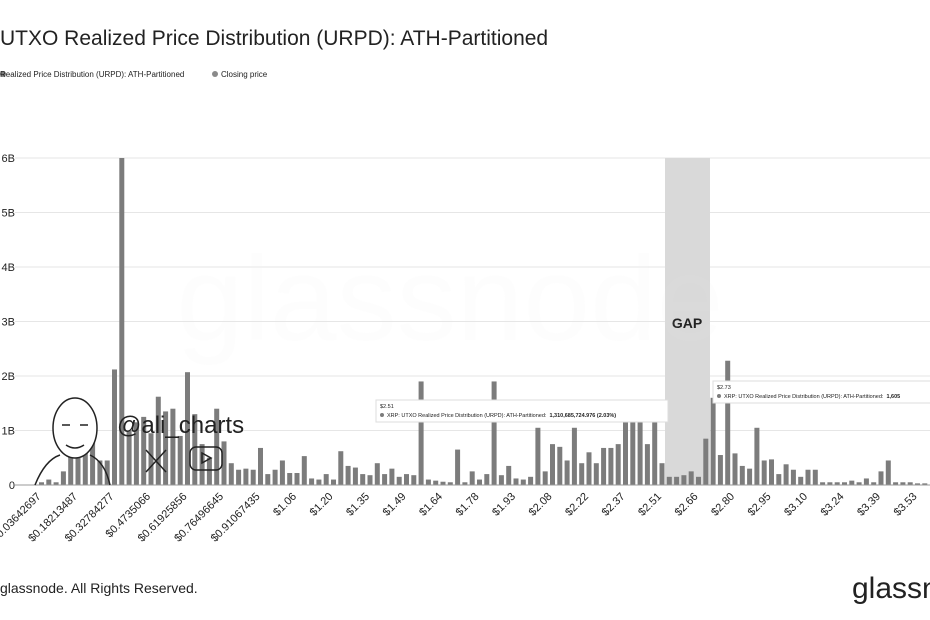 This screenshot has width=930, height=620. What do you see at coordinates (12, 486) in the screenshot?
I see `y-tick-label: 0` at bounding box center [12, 486].